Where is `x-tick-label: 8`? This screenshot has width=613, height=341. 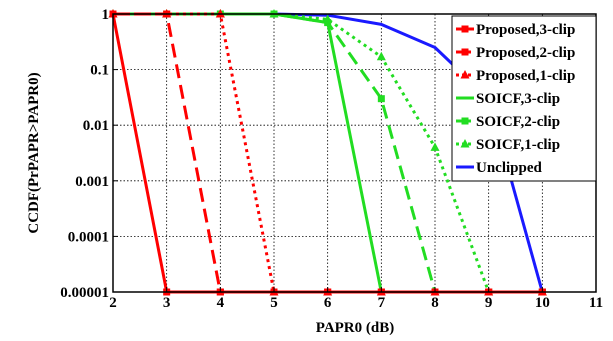
x-tick-label: 8 is located at coordinates (435, 303).